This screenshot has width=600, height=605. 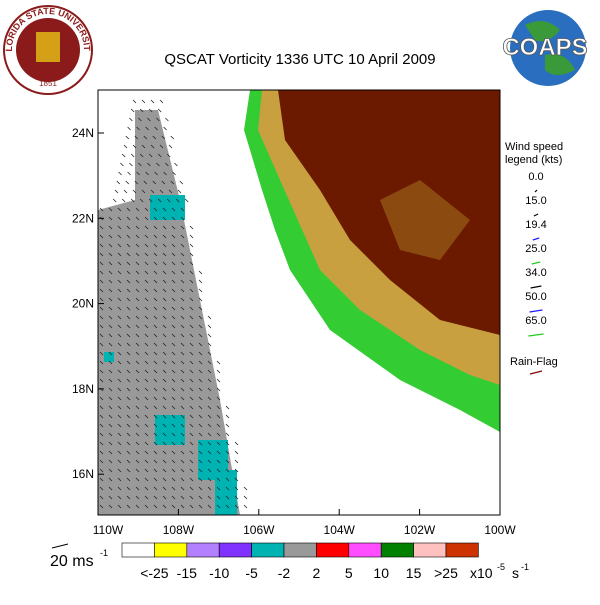 What do you see at coordinates (501, 567) in the screenshot?
I see `unit-exp: -5` at bounding box center [501, 567].